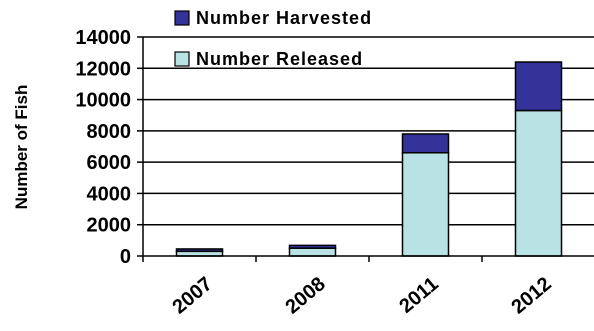 Image resolution: width=594 pixels, height=331 pixels. What do you see at coordinates (109, 226) in the screenshot?
I see `y-tick-label: 2000` at bounding box center [109, 226].